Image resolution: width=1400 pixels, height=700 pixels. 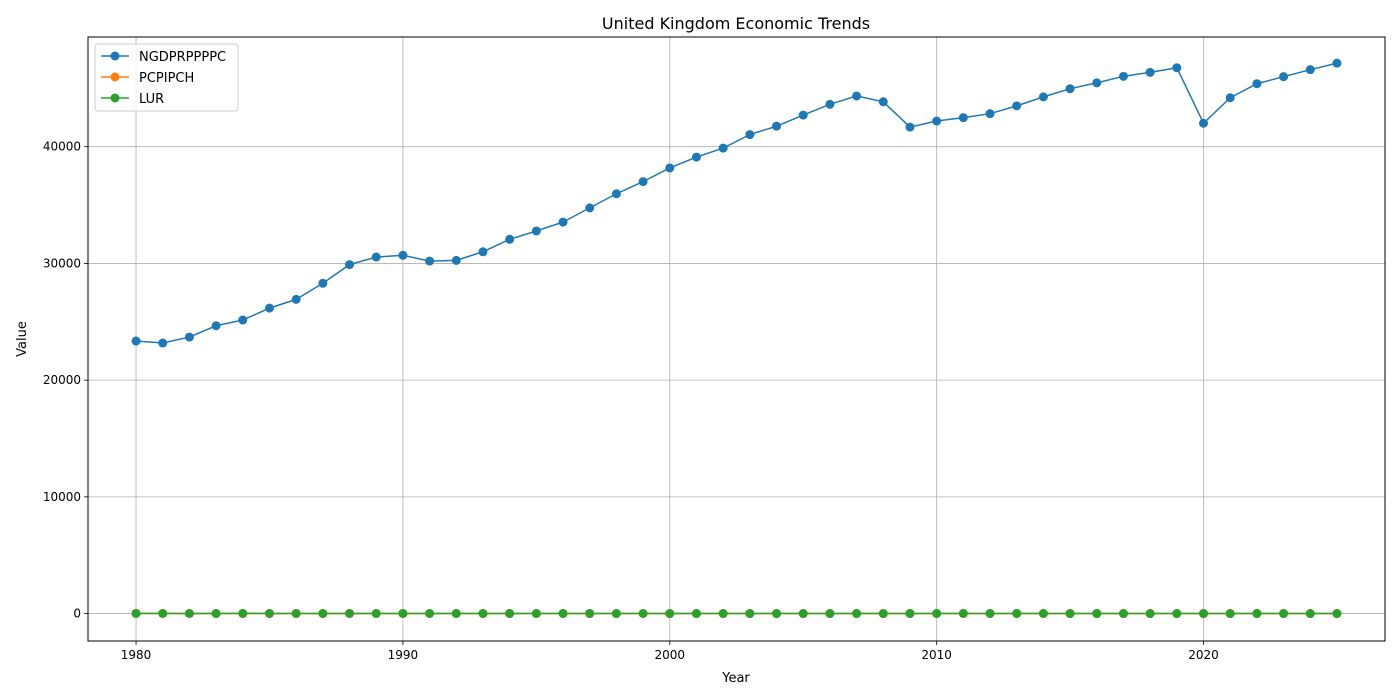 I want to click on legend: NGDPRPPPPC PCPIPCH LUR, so click(x=166, y=77).